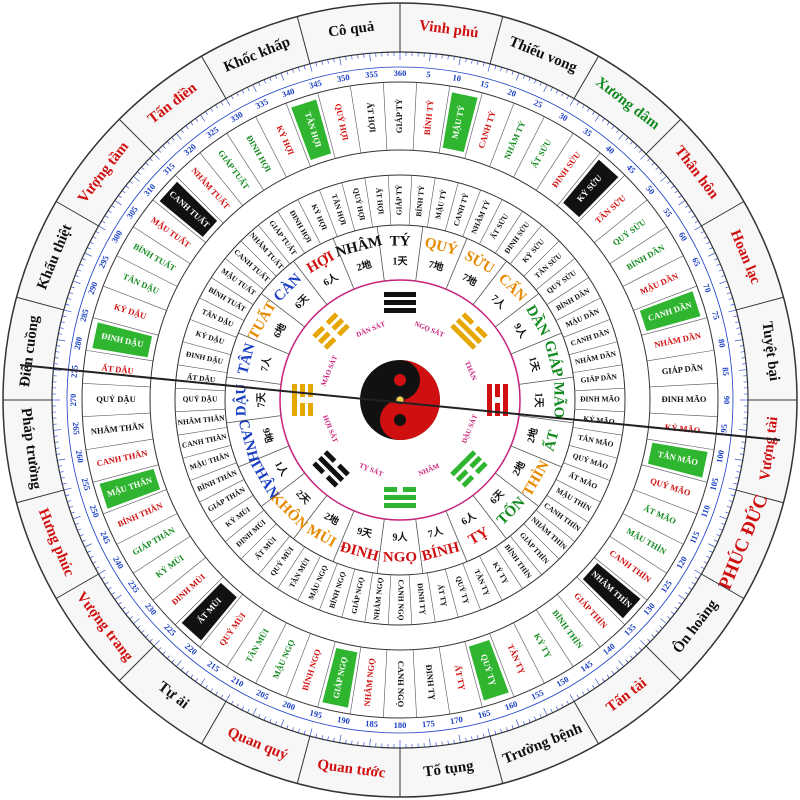 This screenshot has width=800, height=800. I want to click on degree-label: 355, so click(372, 74).